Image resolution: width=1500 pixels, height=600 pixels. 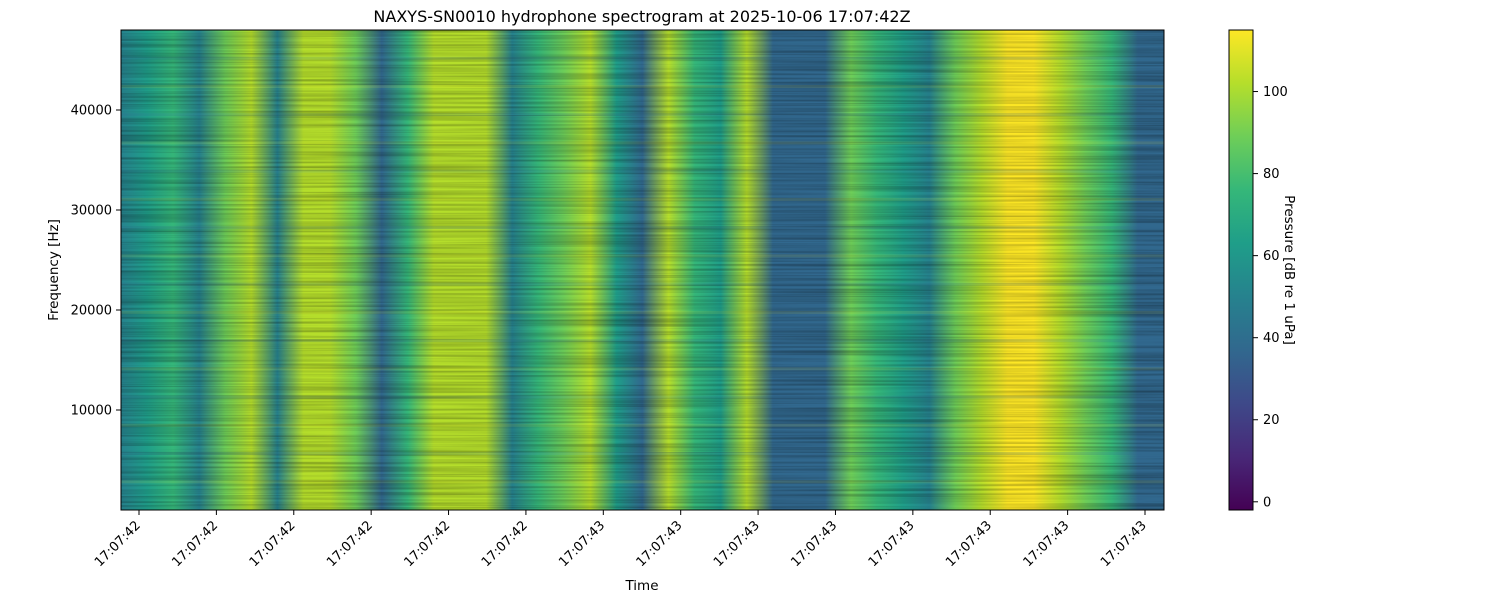 I want to click on colorbar-frame, so click(x=1241, y=270).